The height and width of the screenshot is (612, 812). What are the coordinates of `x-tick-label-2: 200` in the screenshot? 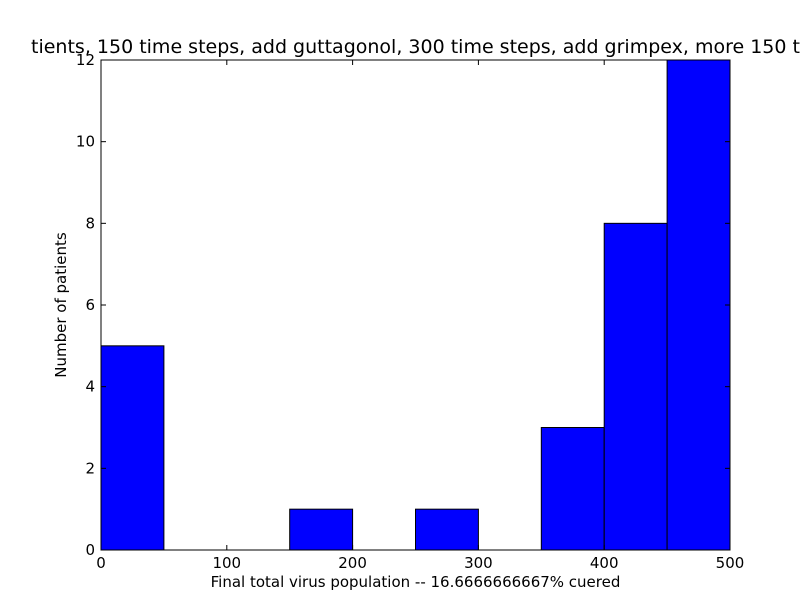 It's located at (352, 563).